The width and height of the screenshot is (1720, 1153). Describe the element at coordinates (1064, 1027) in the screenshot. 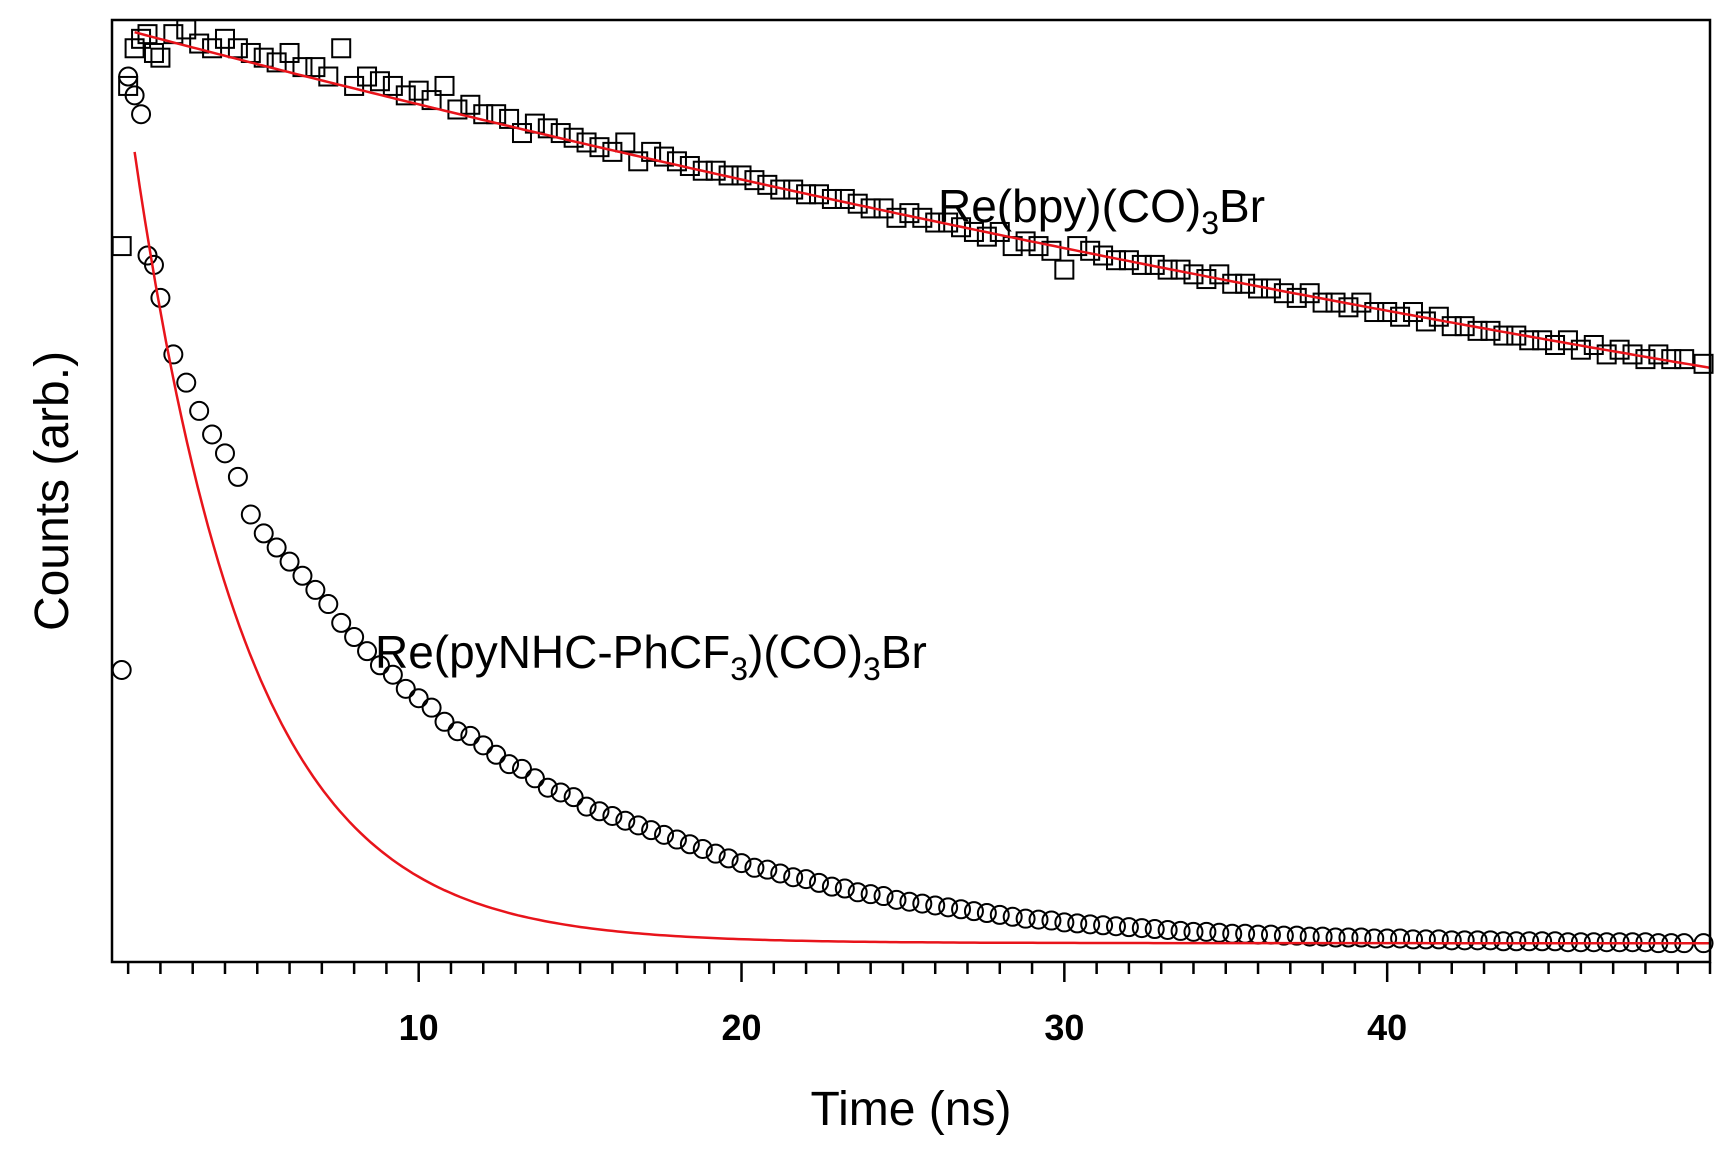

I see `x-tick-label: 30` at that location.